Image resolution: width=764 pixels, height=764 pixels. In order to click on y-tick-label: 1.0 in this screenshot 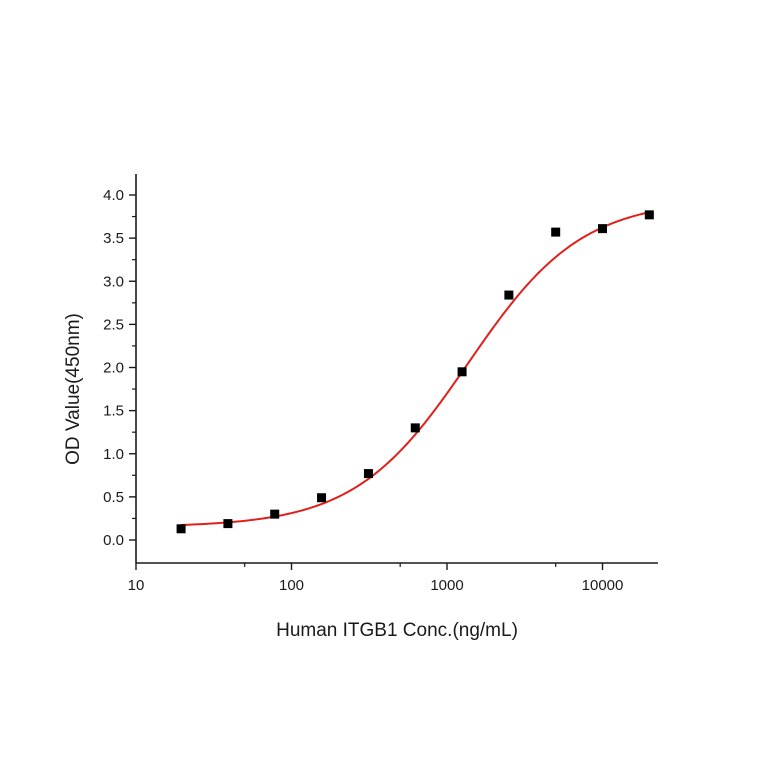, I will do `click(113, 454)`.